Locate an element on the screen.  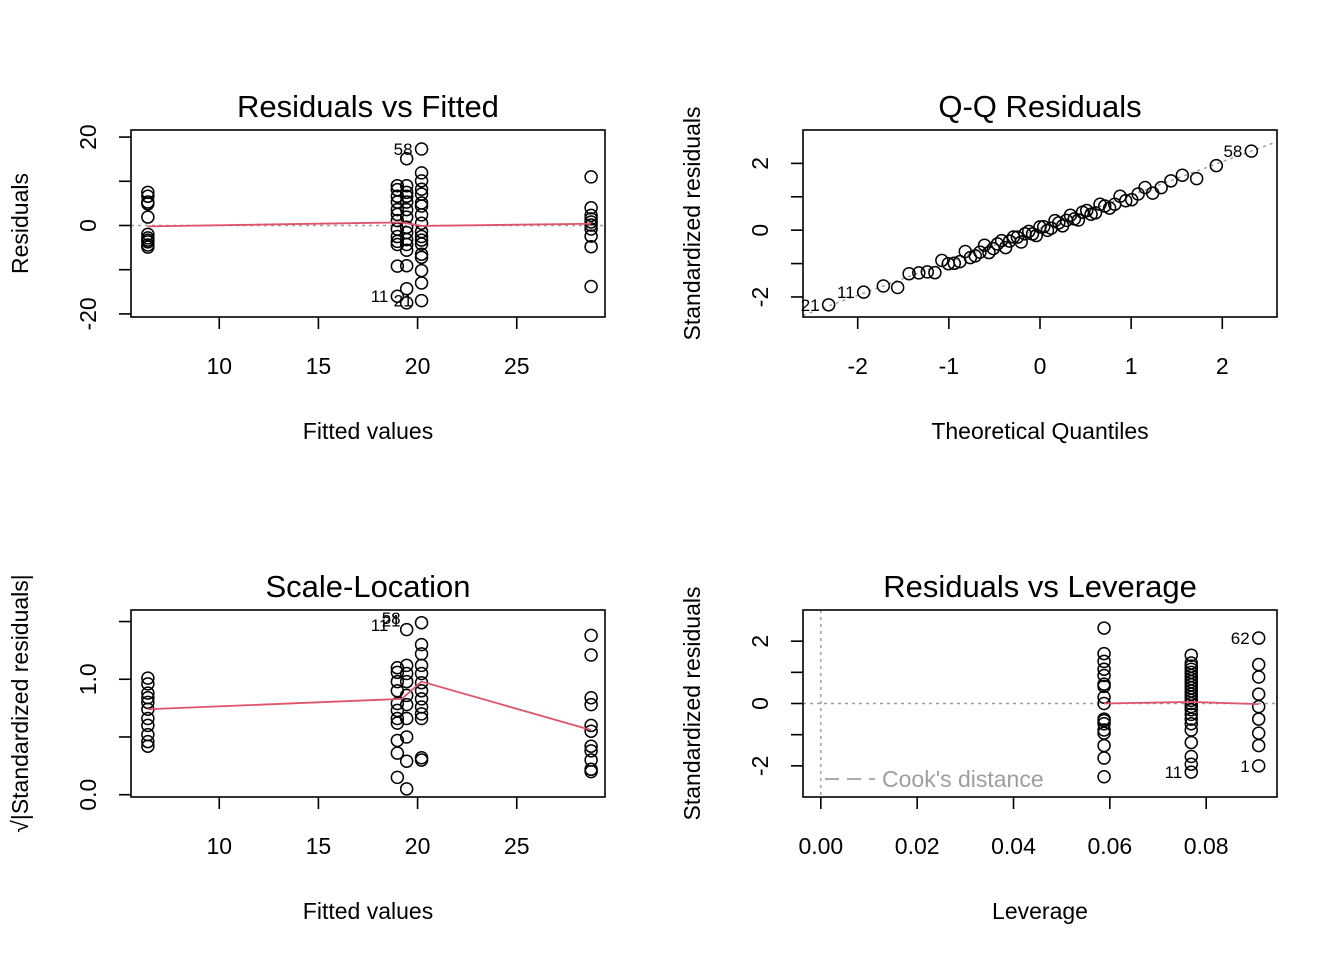
point-label: 1 is located at coordinates (1244, 766).